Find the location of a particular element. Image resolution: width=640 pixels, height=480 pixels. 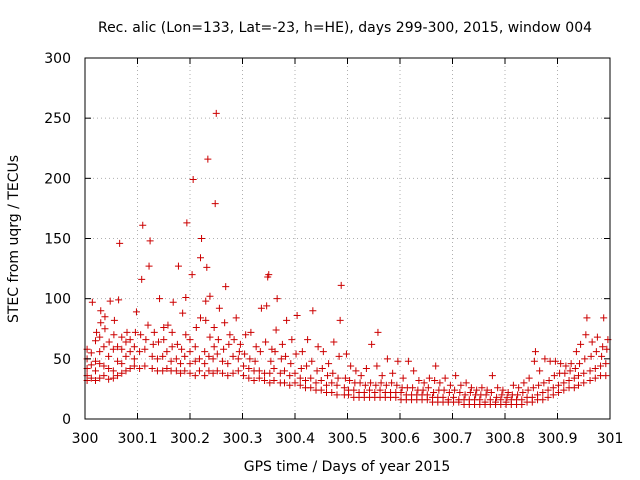

x-tick-label: 300.1 is located at coordinates (137, 439).